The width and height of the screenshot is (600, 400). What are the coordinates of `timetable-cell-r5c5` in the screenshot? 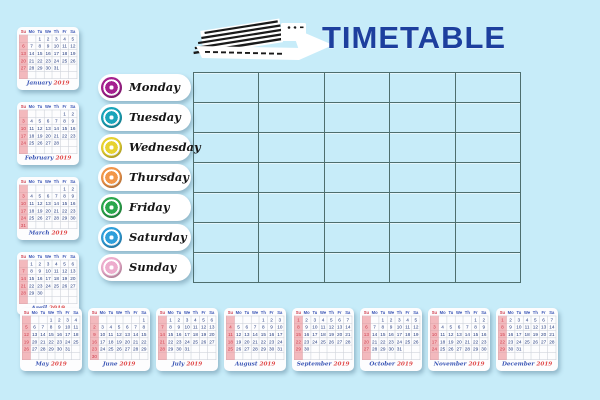 It's located at (488, 208).